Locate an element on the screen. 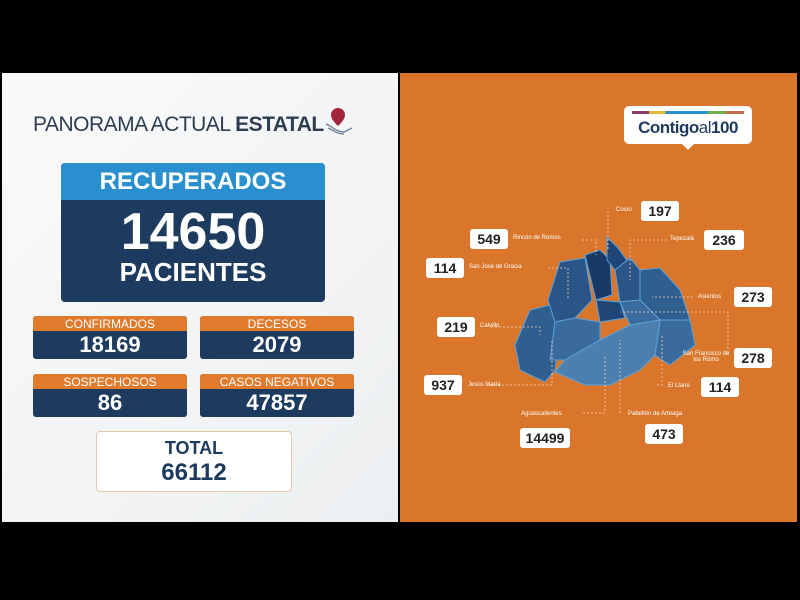  confirmados-card: CONFIRMADOS 18169 is located at coordinates (110, 337).